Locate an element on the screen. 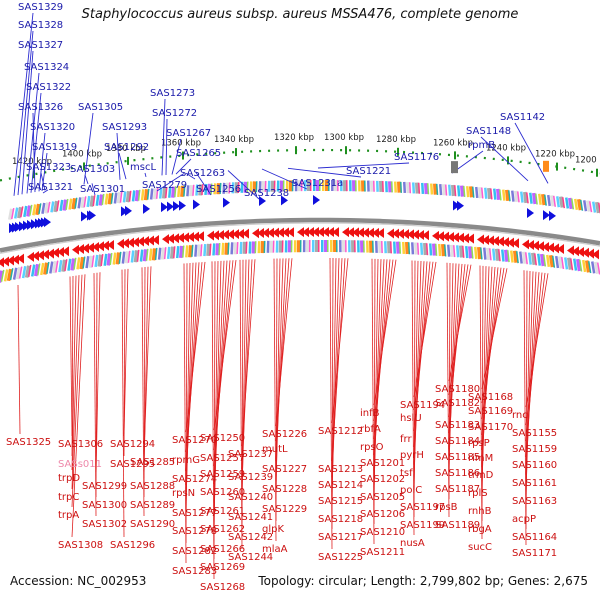  gene-label-bottom: SAS1163 is located at coordinates (534, 501).